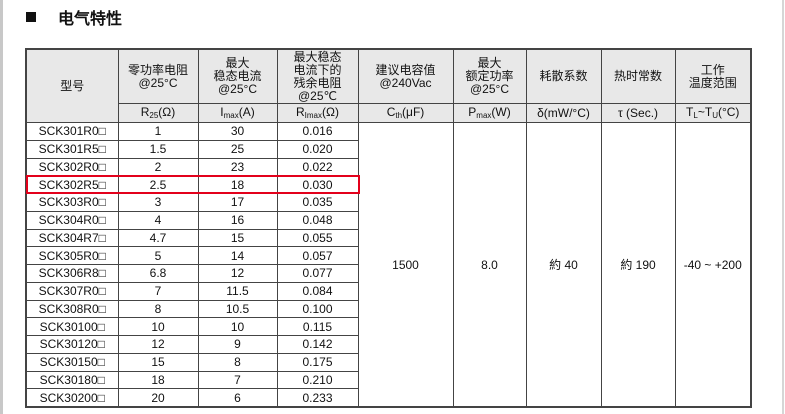 Image resolution: width=785 pixels, height=414 pixels. I want to click on r25-cell: 2, so click(158, 167).